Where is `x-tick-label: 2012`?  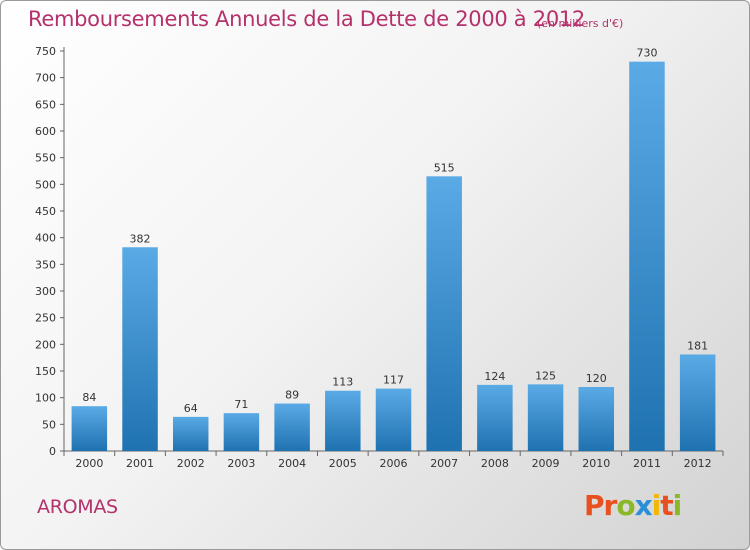 x-tick-label: 2012 is located at coordinates (698, 463).